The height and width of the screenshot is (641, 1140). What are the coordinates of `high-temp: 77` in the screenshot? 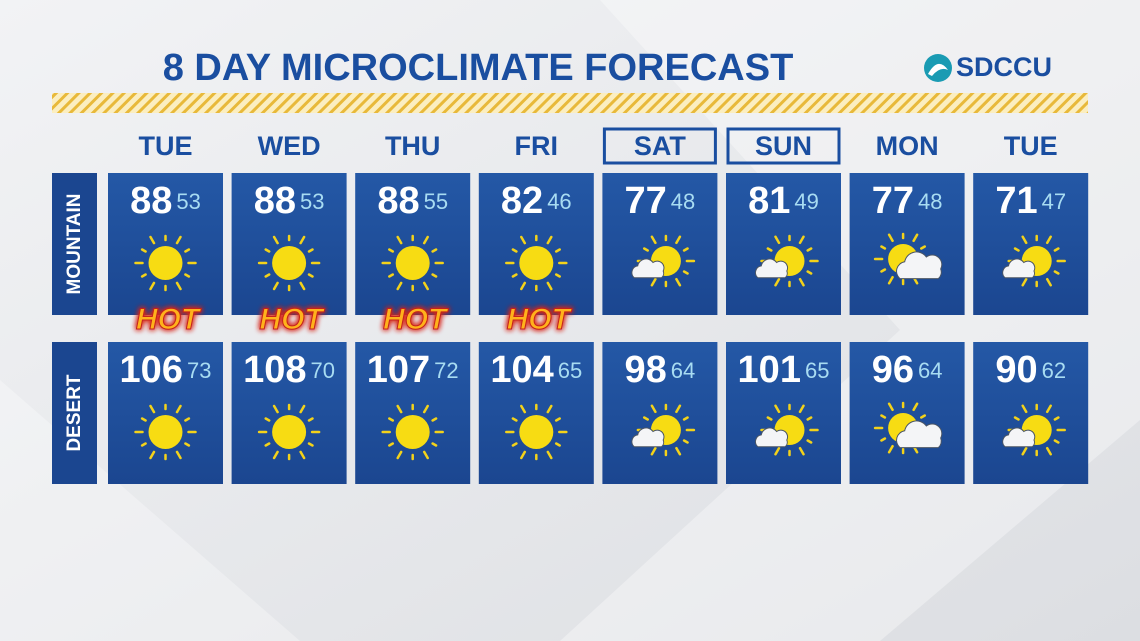 It's located at (893, 201).